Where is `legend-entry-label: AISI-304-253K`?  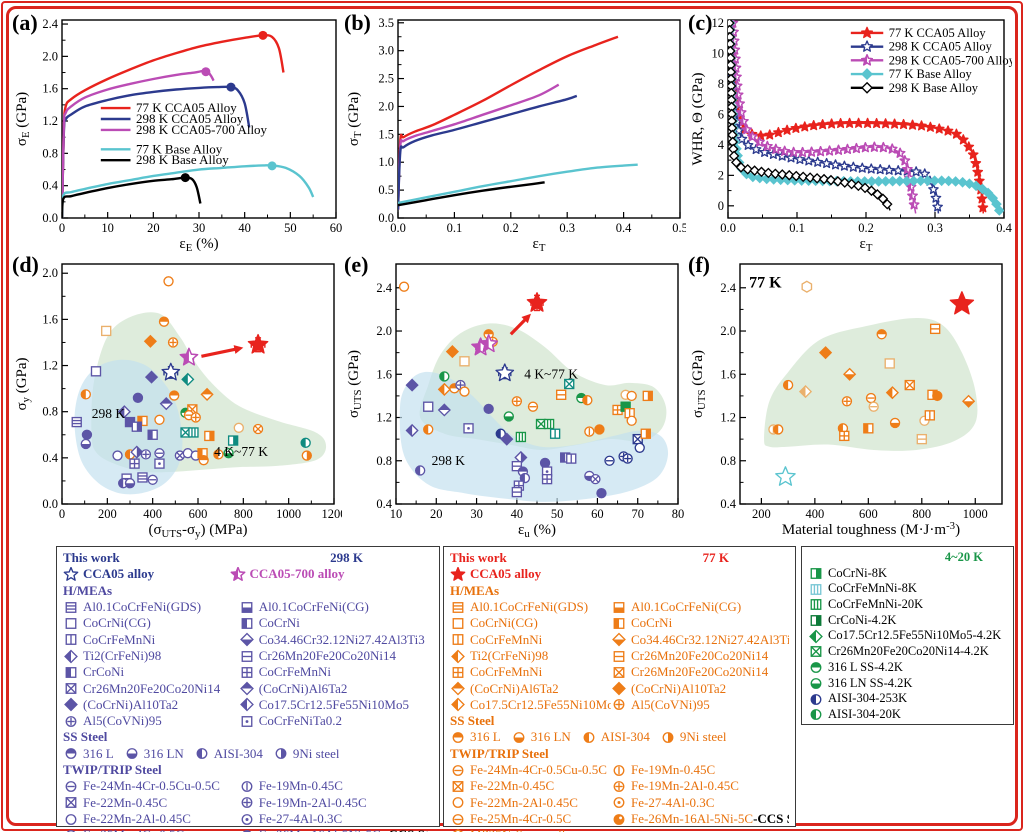
legend-entry-label: AISI-304-253K is located at coordinates (868, 698).